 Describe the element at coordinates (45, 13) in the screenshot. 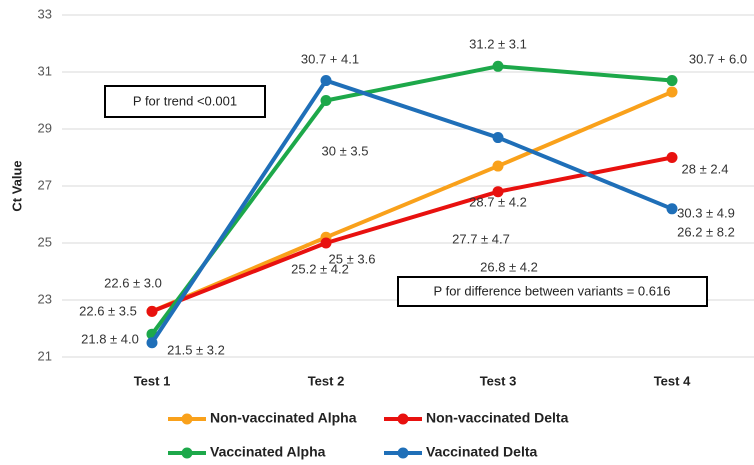

I see `y-tick-label: 33` at that location.